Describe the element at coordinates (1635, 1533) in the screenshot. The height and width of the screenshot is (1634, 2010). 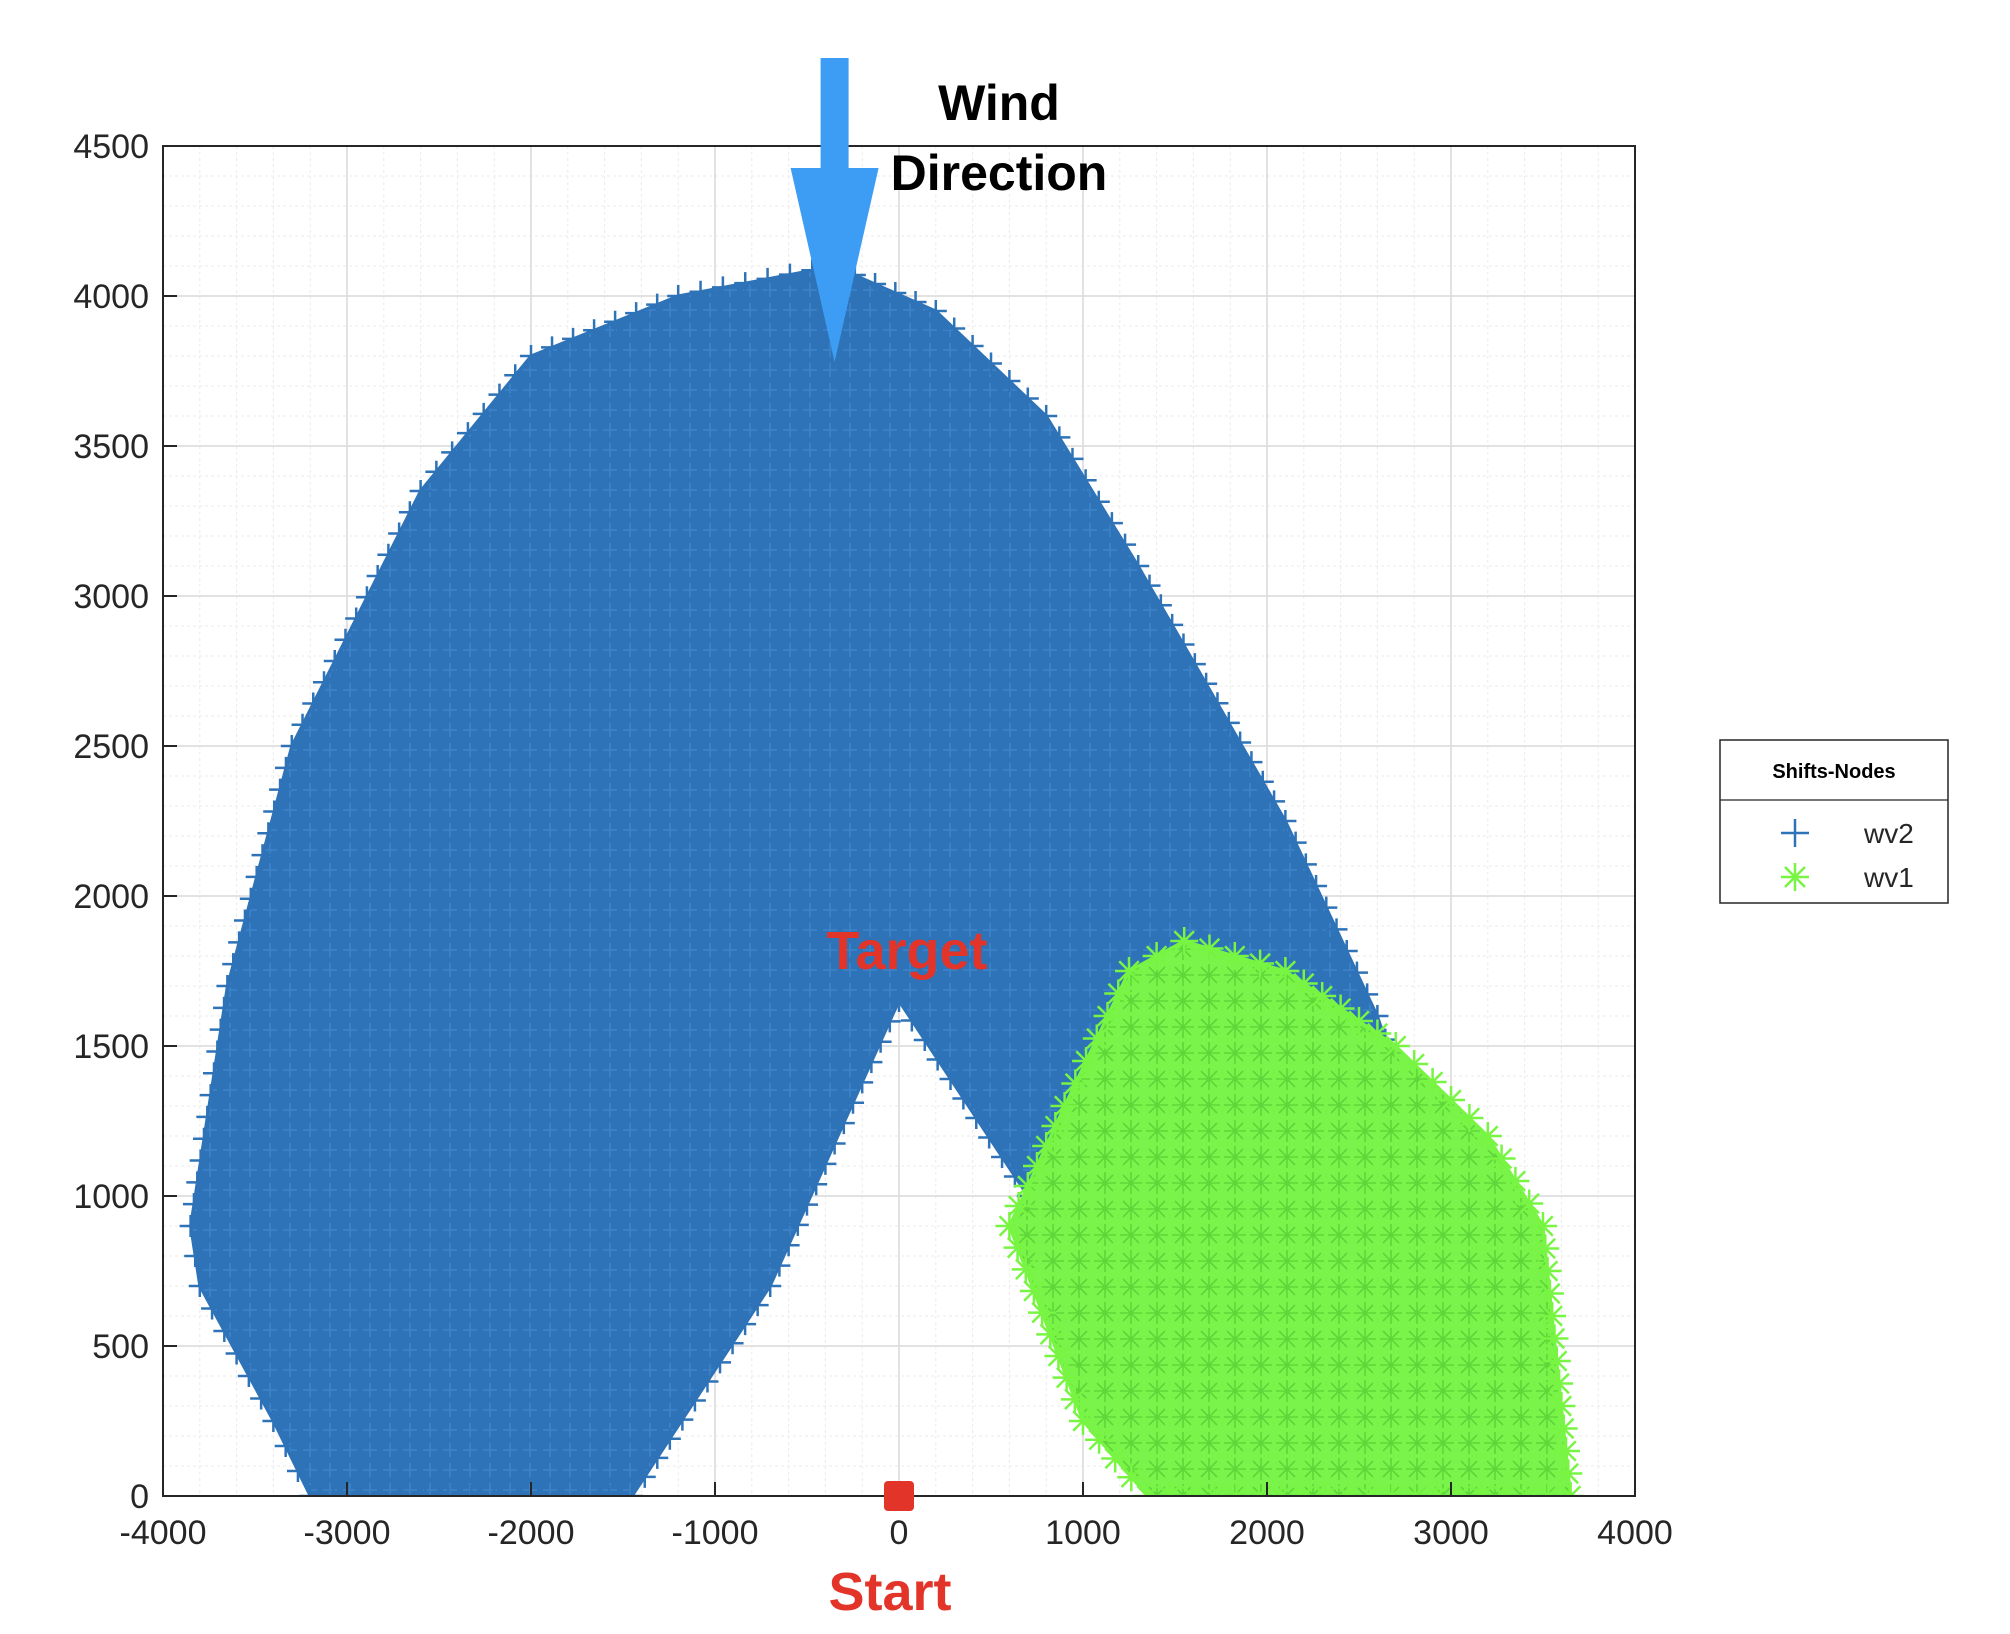
I see `x-tick-label: 4000` at that location.